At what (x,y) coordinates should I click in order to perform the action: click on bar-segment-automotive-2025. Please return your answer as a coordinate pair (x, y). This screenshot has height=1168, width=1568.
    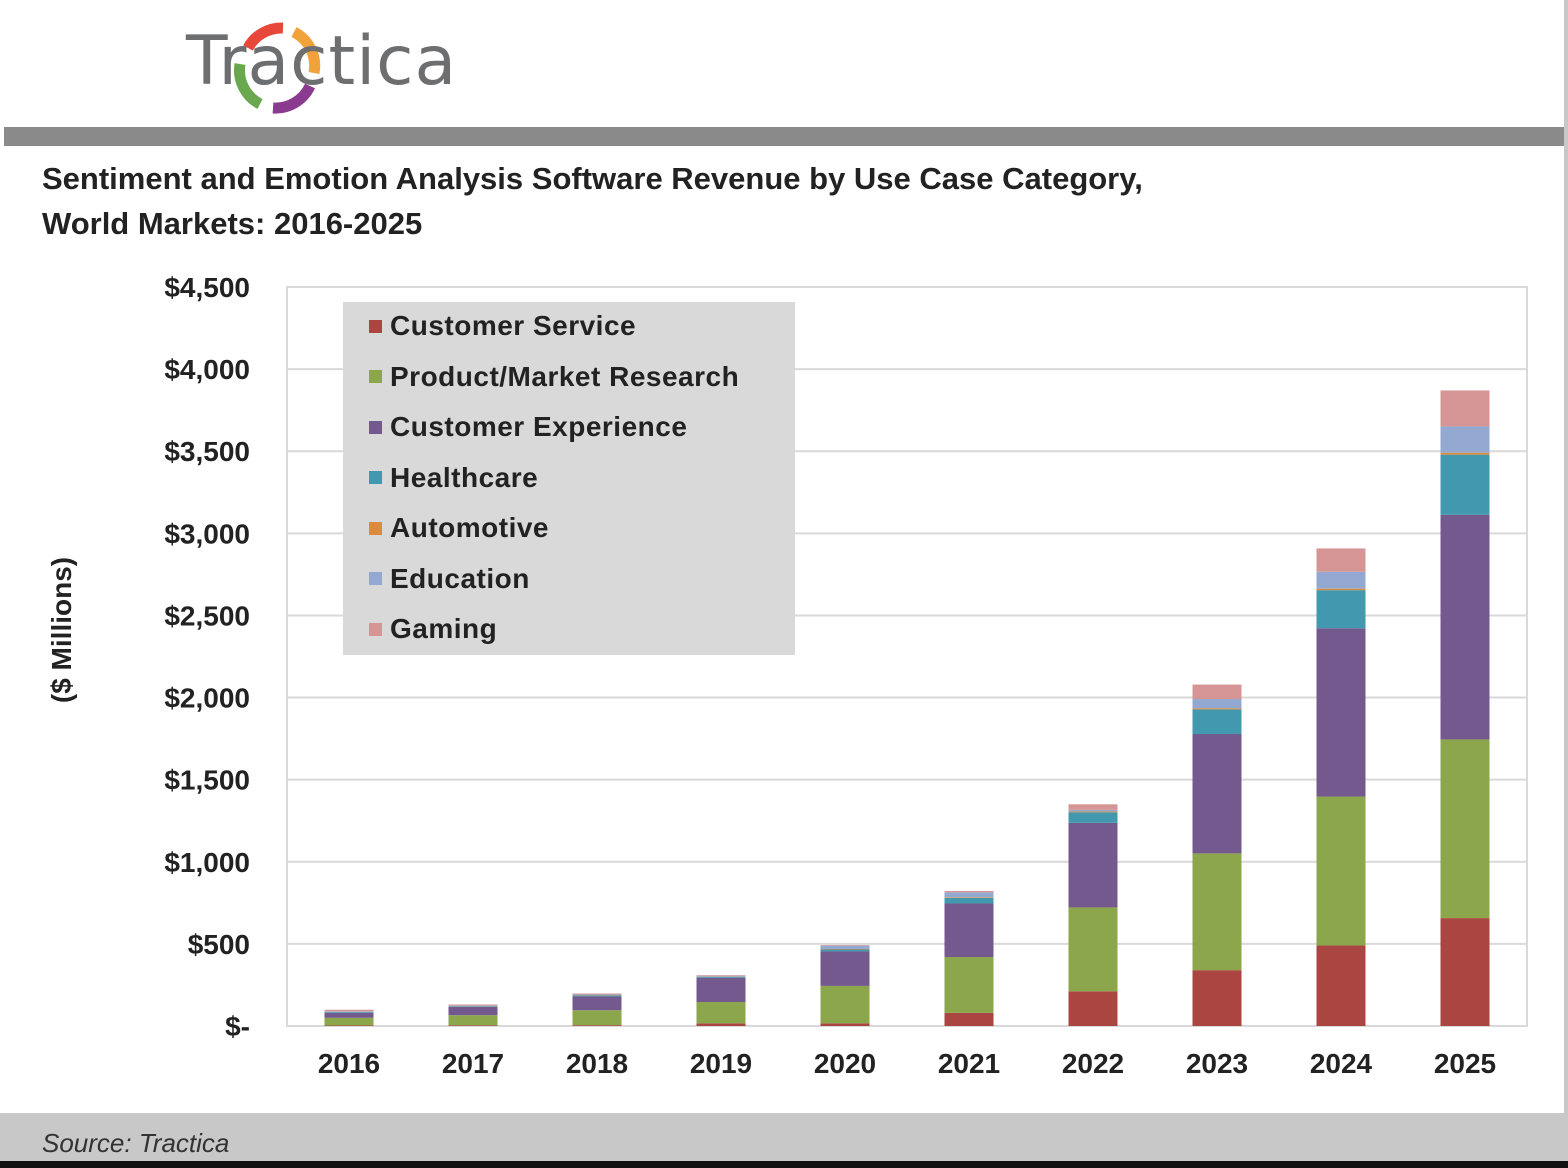
    Looking at the image, I should click on (1465, 453).